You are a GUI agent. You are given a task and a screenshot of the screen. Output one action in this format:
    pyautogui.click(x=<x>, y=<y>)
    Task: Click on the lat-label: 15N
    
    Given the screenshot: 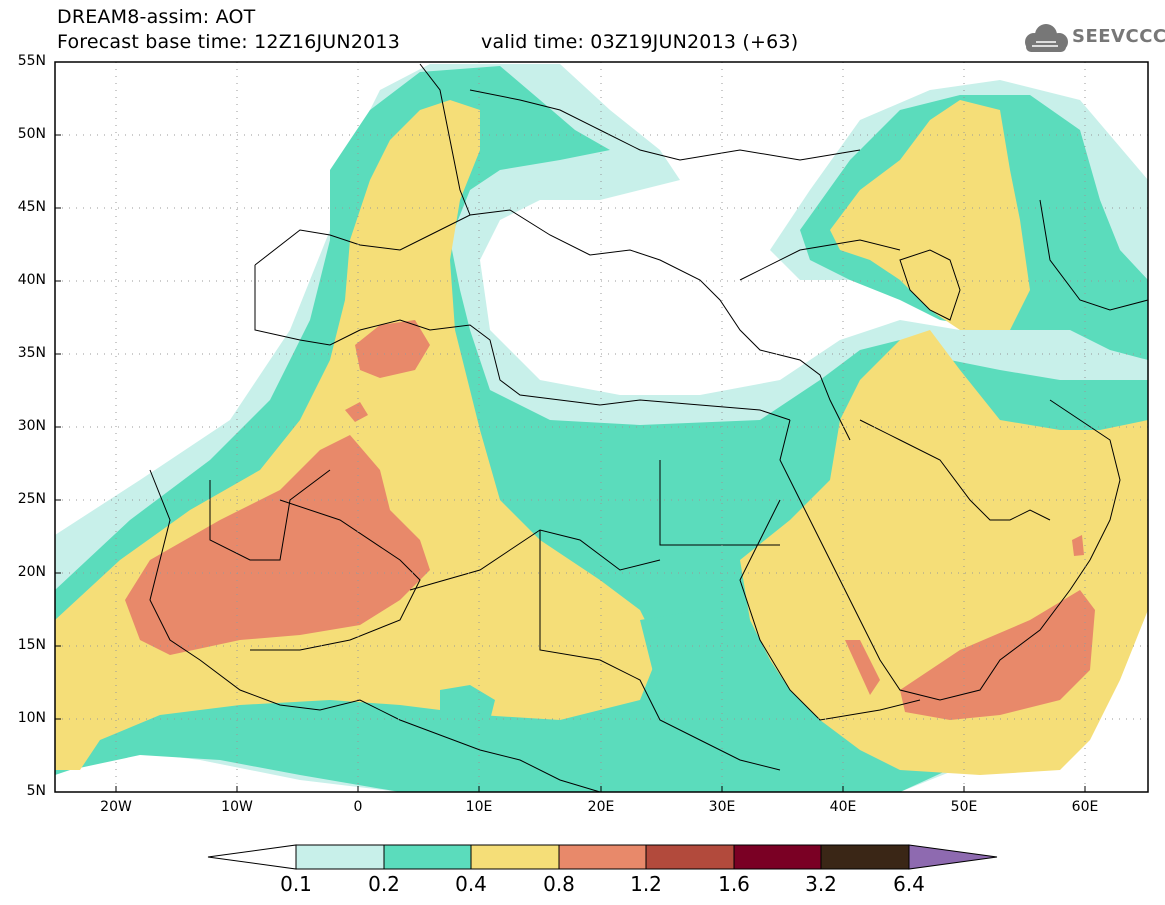 What is the action you would take?
    pyautogui.click(x=31, y=645)
    